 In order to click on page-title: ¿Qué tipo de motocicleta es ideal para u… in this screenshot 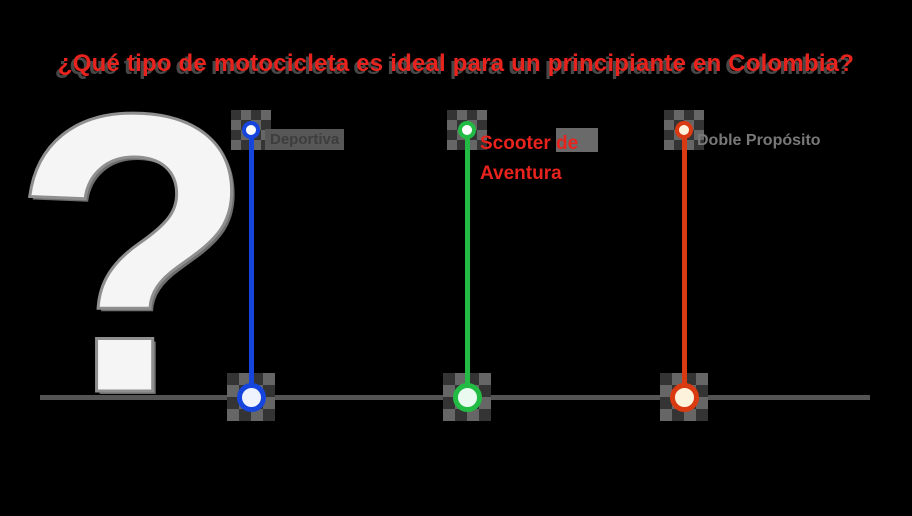, I will do `click(456, 63)`.